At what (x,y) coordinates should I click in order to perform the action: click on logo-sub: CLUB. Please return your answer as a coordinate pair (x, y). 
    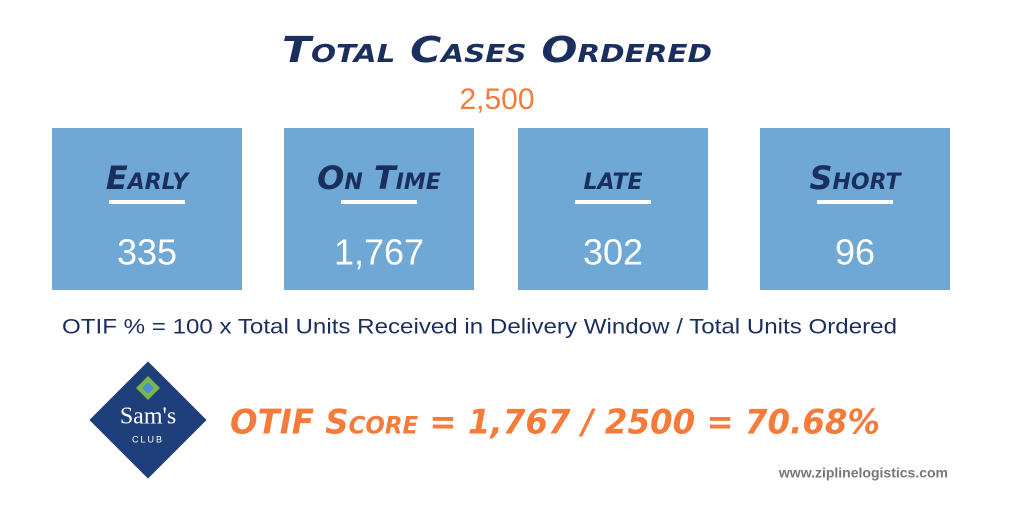
    Looking at the image, I should click on (148, 439).